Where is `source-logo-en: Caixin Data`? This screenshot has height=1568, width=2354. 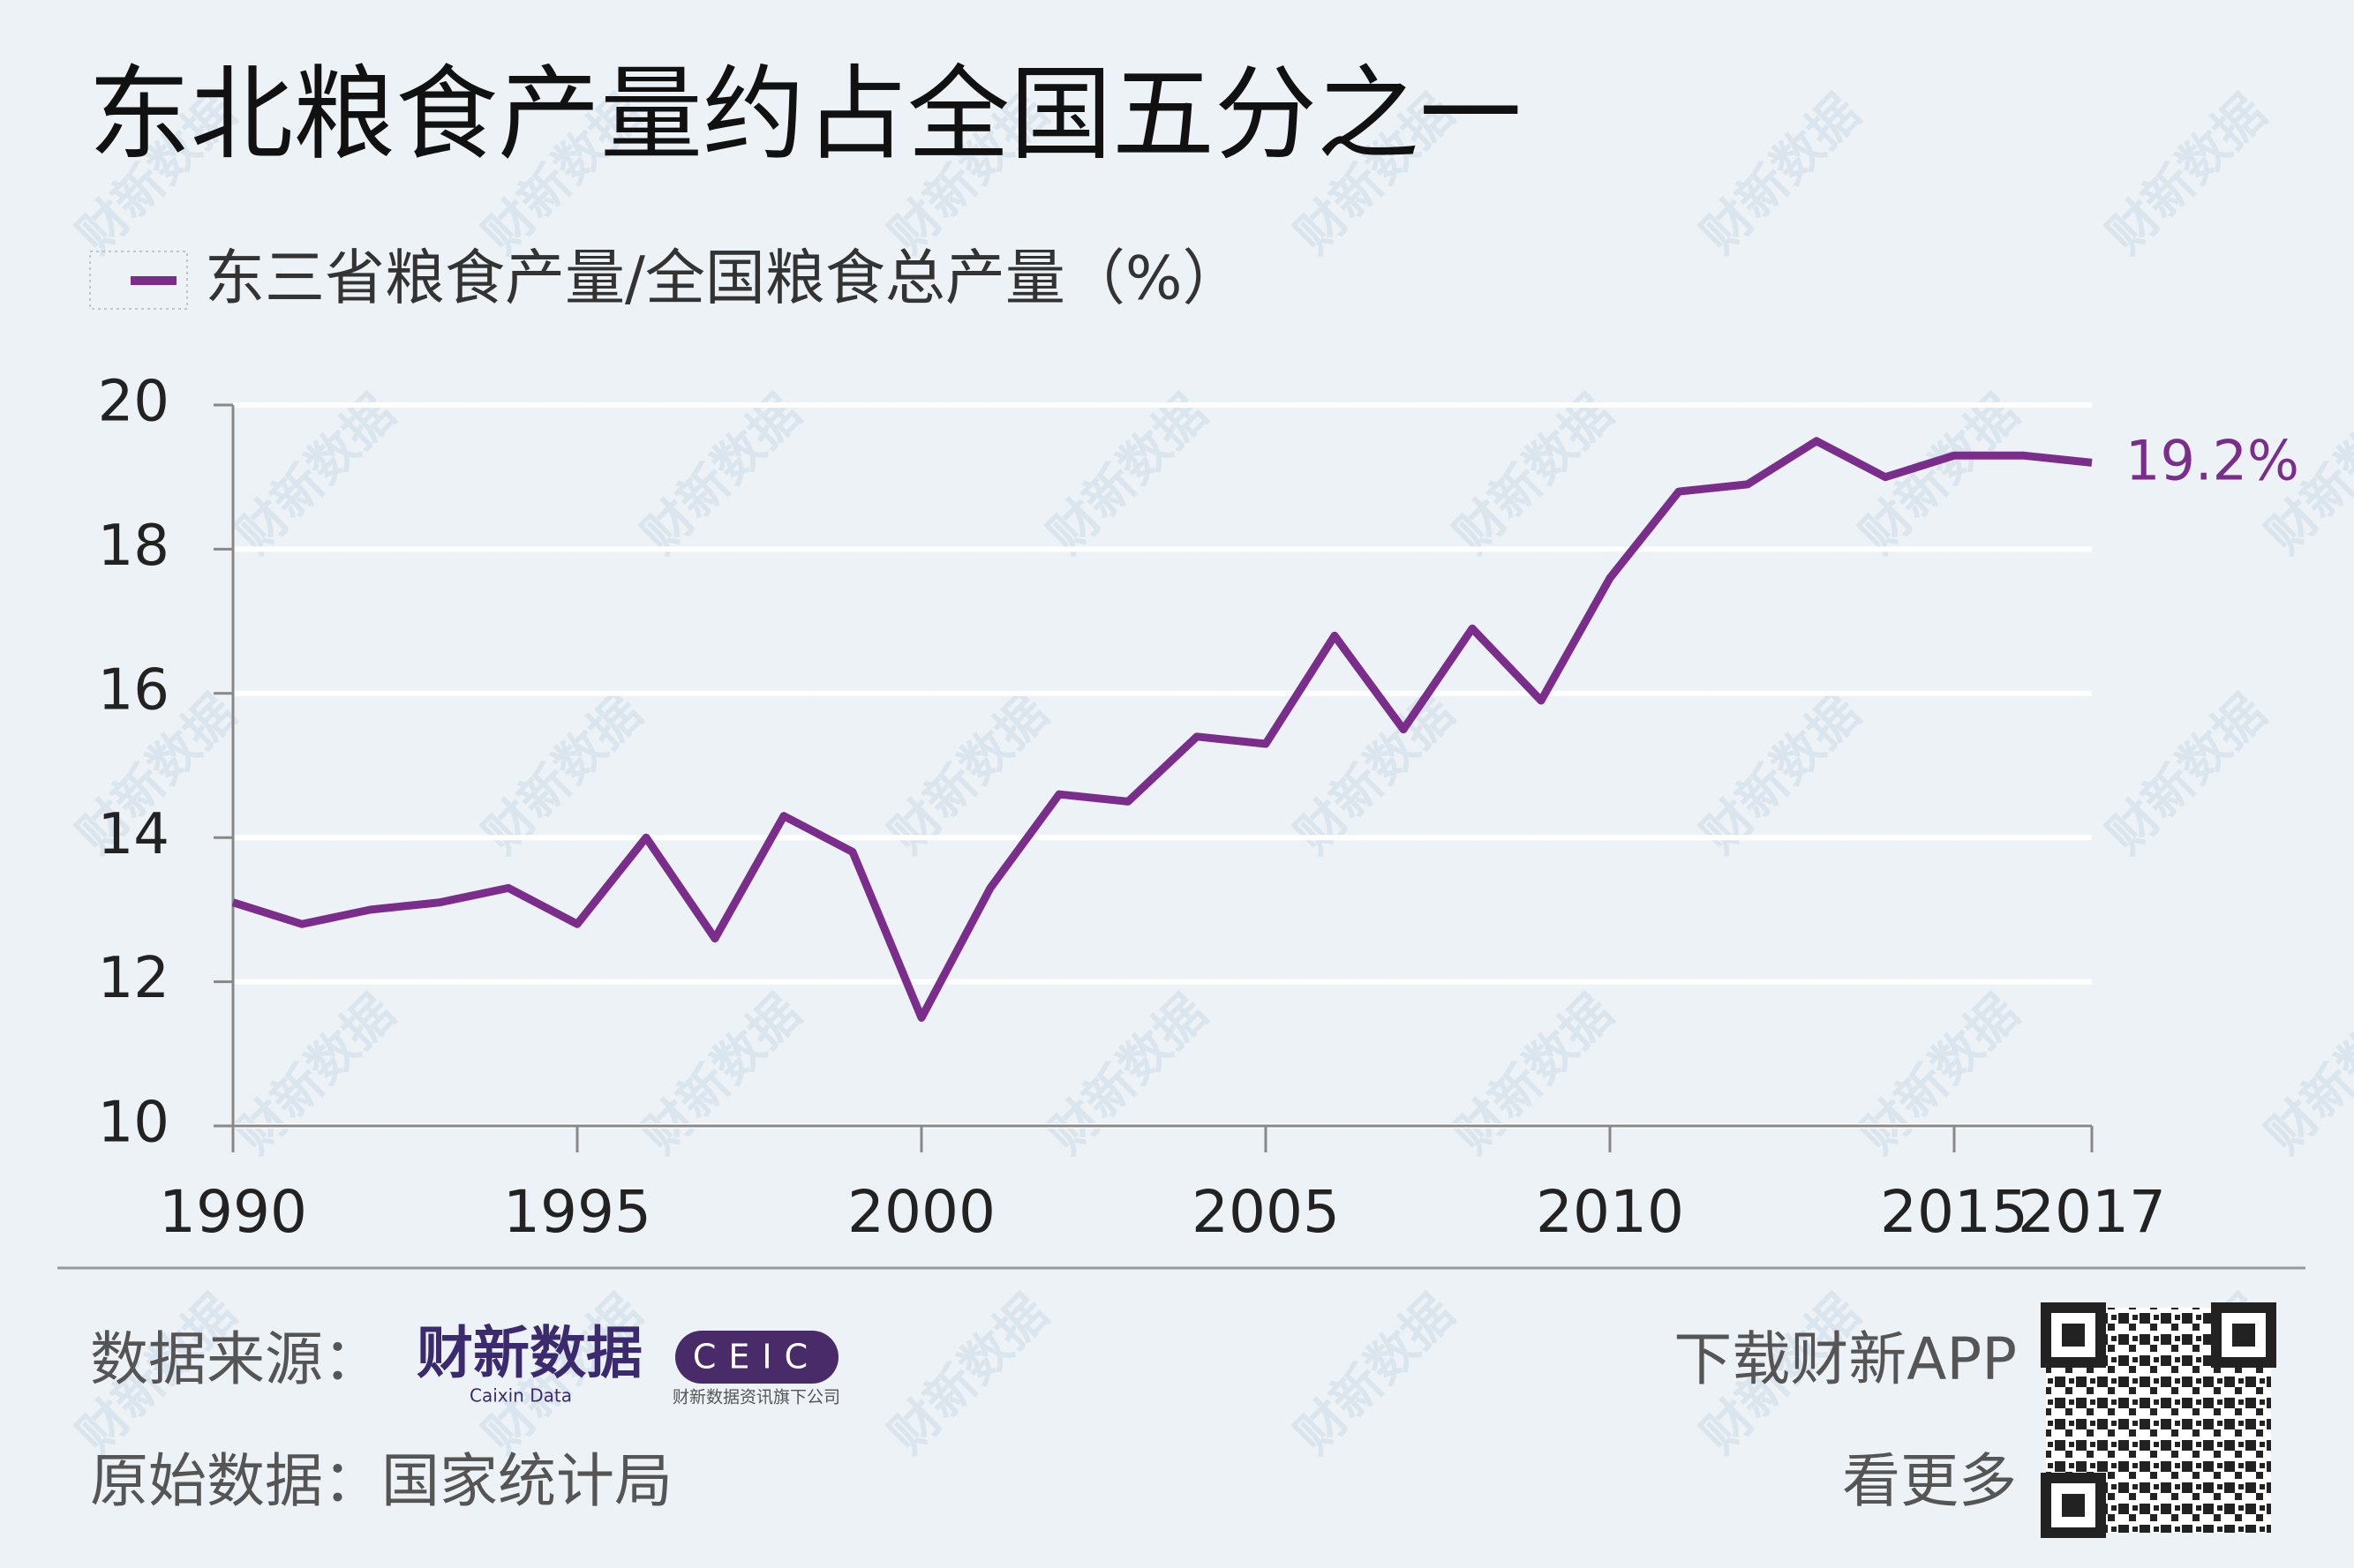
source-logo-en: Caixin Data is located at coordinates (521, 1396).